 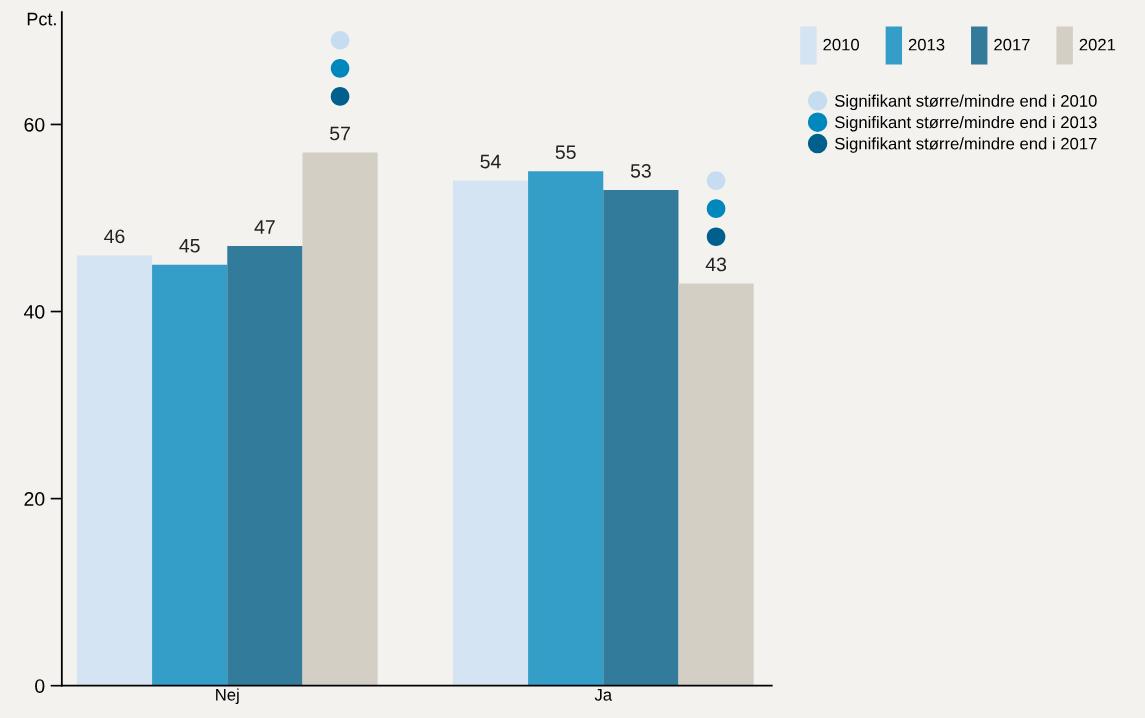 I want to click on y-tick-label: 0, so click(x=40, y=686).